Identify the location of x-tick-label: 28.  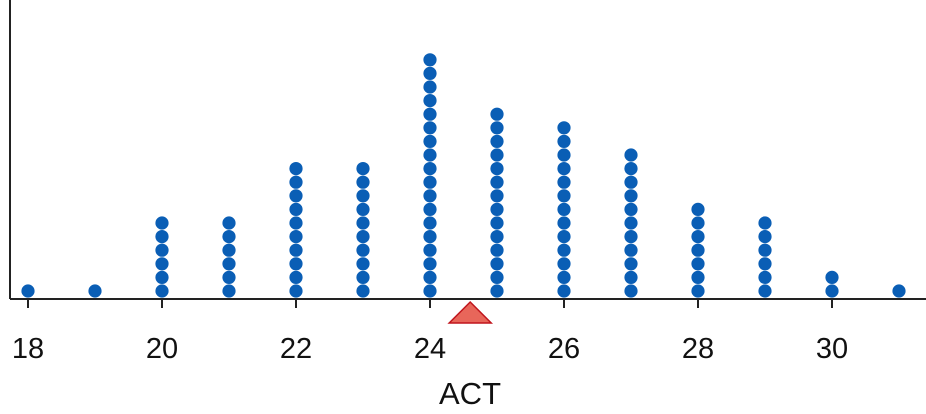
(698, 349).